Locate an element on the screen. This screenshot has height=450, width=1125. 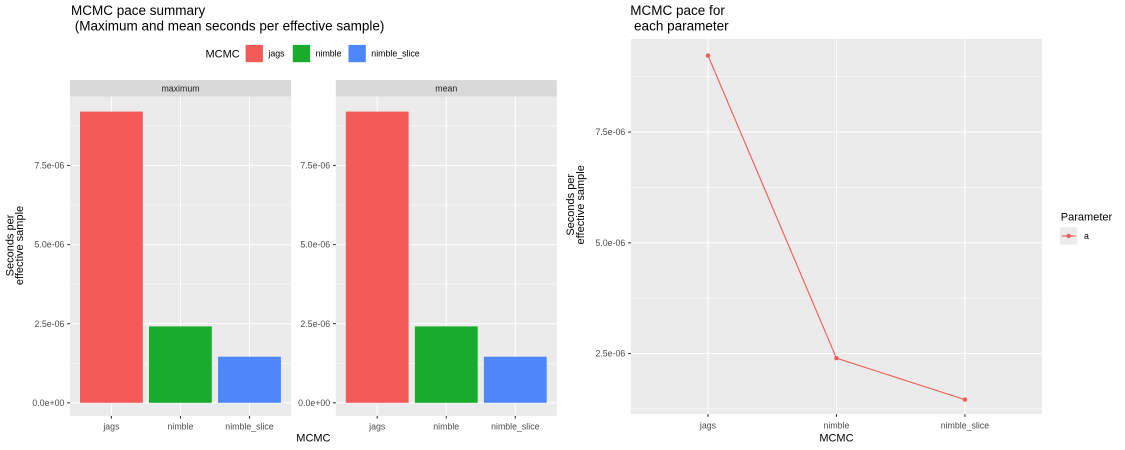
svg-text: maximum is located at coordinates (180, 89).